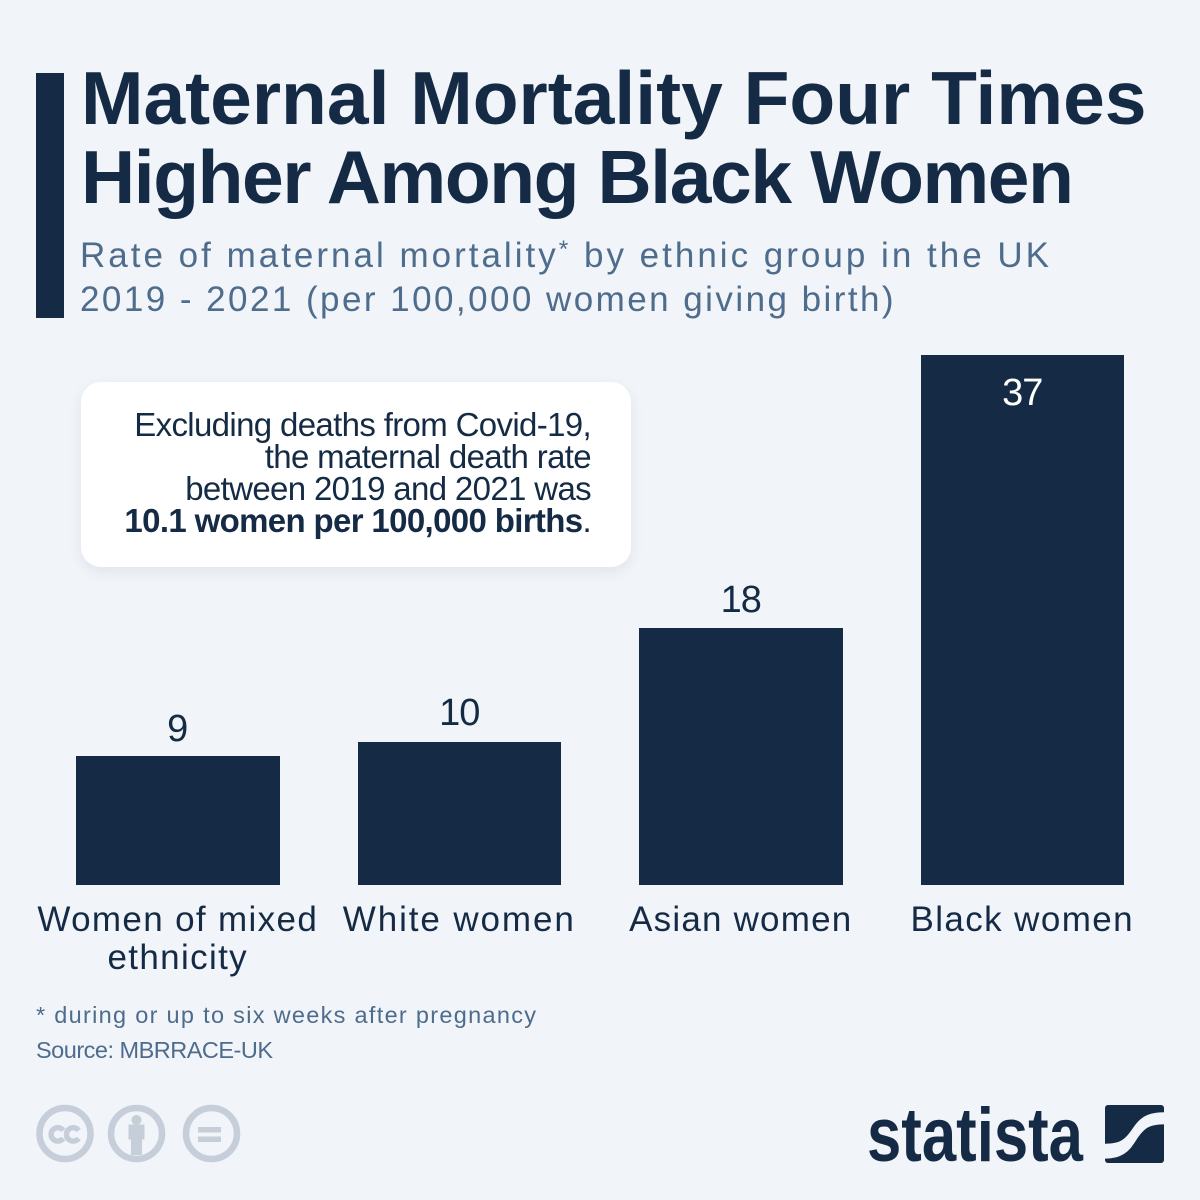  What do you see at coordinates (975, 1137) in the screenshot?
I see `svg-text: statista` at bounding box center [975, 1137].